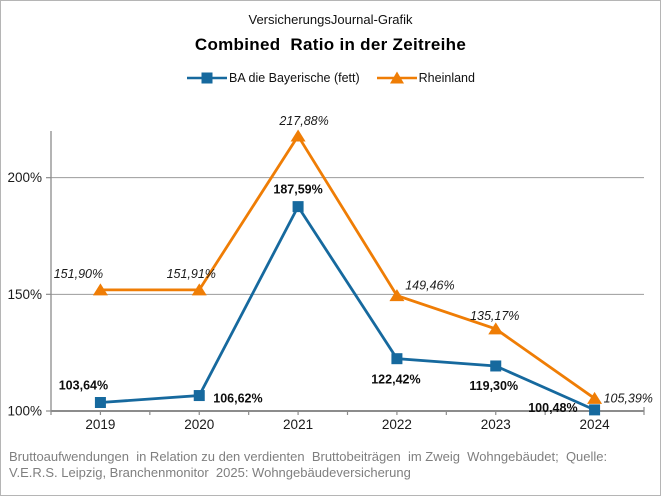 The image size is (661, 496). What do you see at coordinates (207, 78) in the screenshot?
I see `square-marker-icon` at bounding box center [207, 78].